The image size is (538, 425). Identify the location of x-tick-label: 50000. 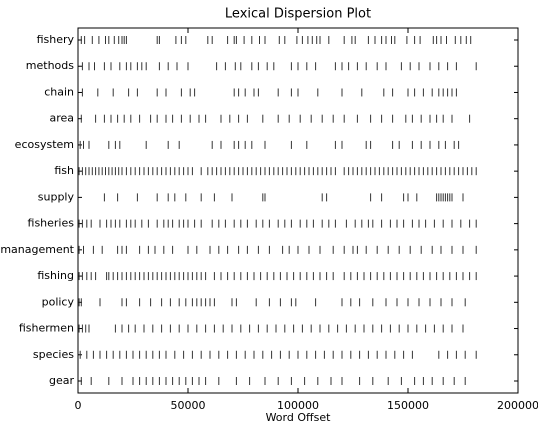
(188, 405).